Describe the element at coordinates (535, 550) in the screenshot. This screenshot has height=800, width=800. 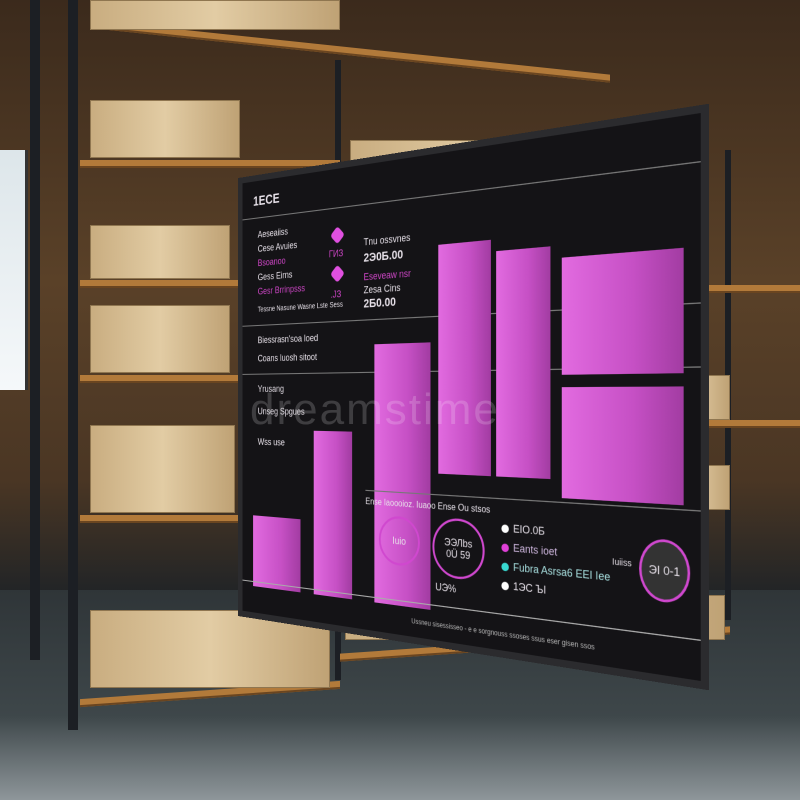
I see `legend-label: Eants ioet` at that location.